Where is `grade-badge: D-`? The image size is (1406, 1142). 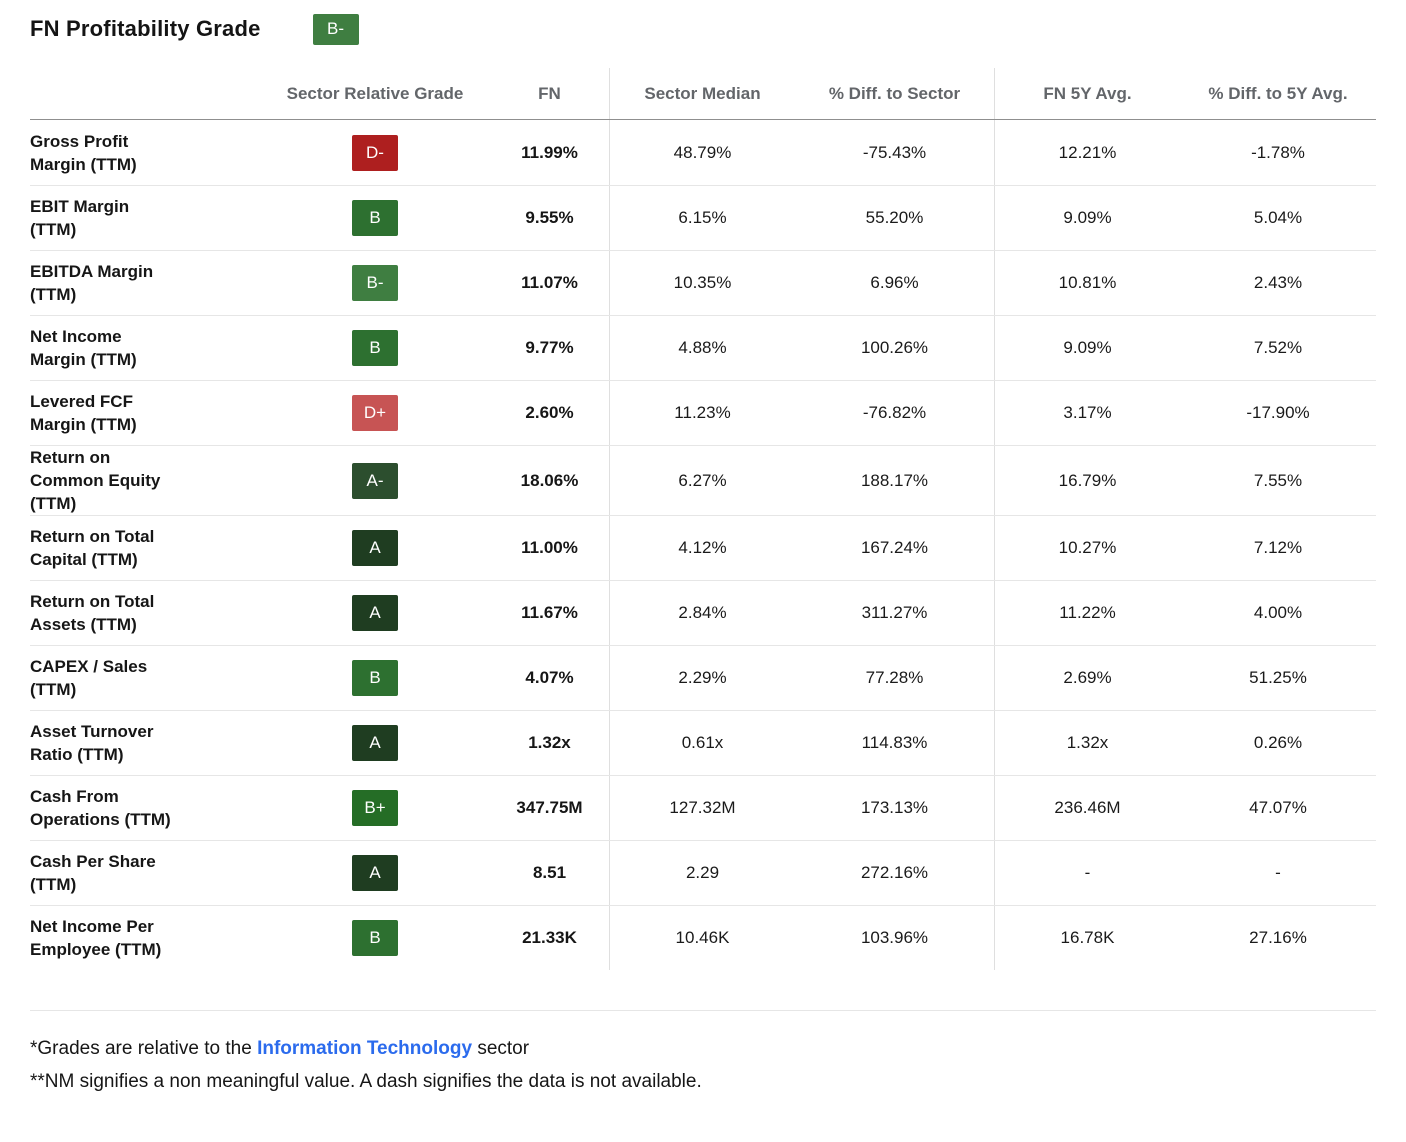
grade-badge: D- is located at coordinates (375, 152).